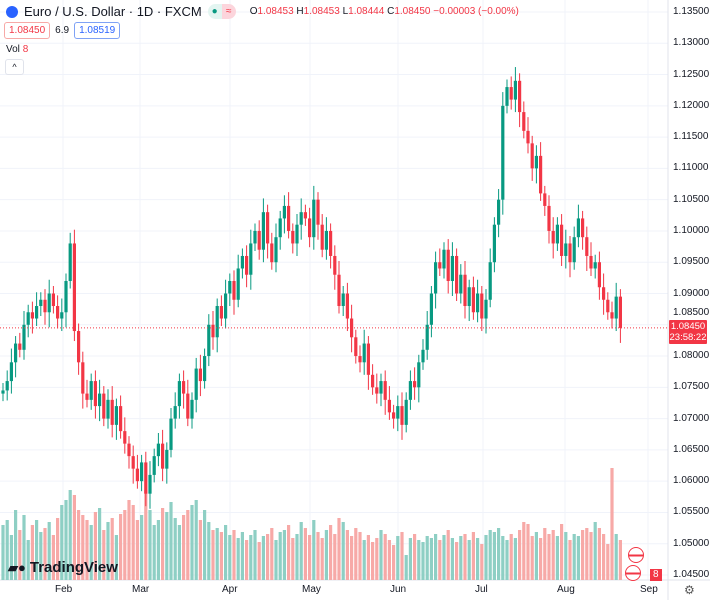 Image resolution: width=710 pixels, height=600 pixels. Describe the element at coordinates (27, 30) in the screenshot. I see `sell-button: 1.08450` at that location.